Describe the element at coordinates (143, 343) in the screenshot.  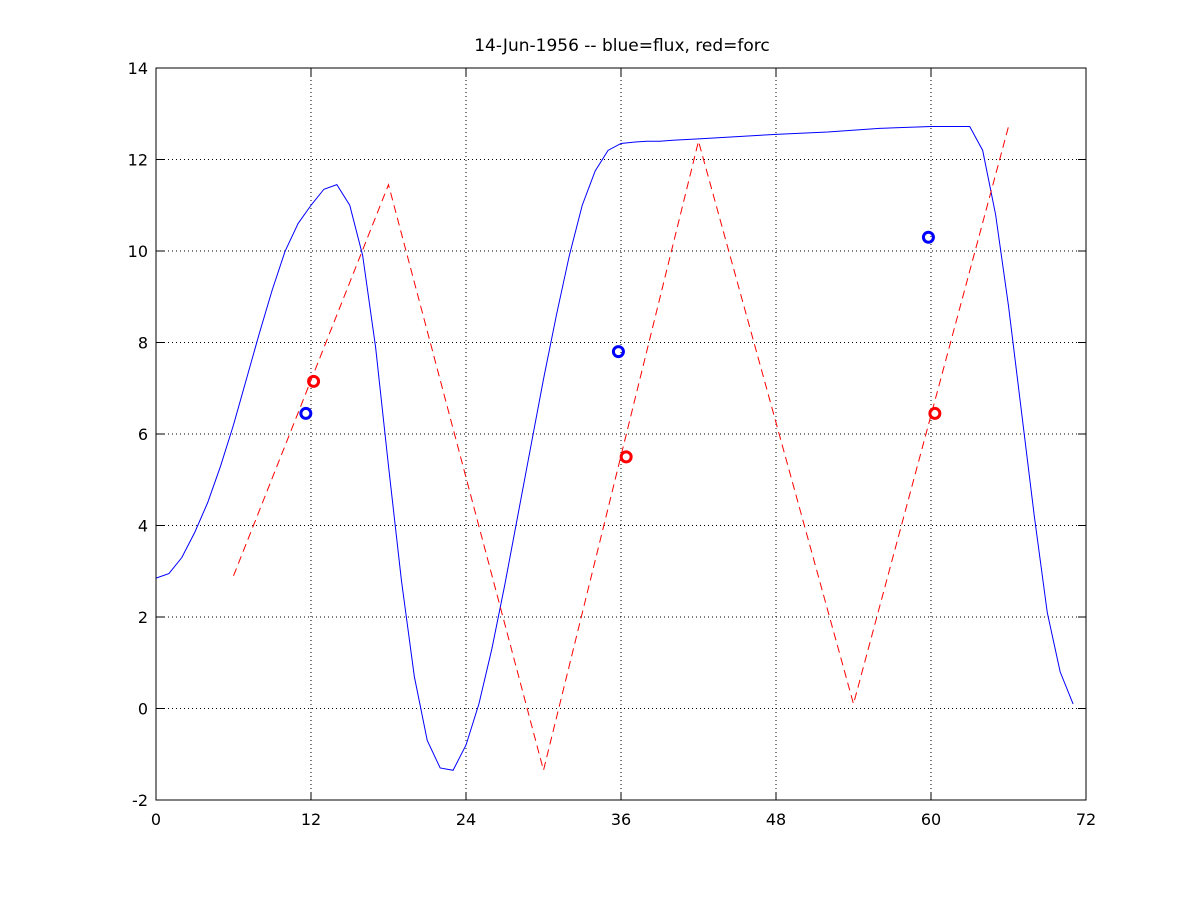
I see `y-tick-label: 8` at that location.